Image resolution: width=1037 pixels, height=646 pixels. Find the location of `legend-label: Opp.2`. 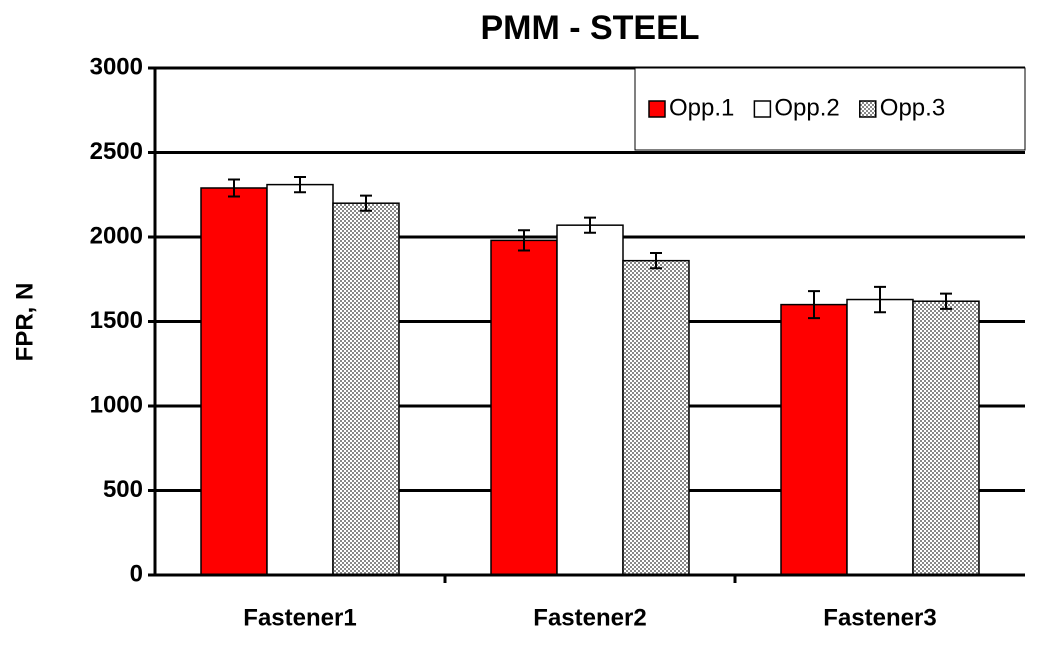

legend-label: Opp.2 is located at coordinates (806, 107).